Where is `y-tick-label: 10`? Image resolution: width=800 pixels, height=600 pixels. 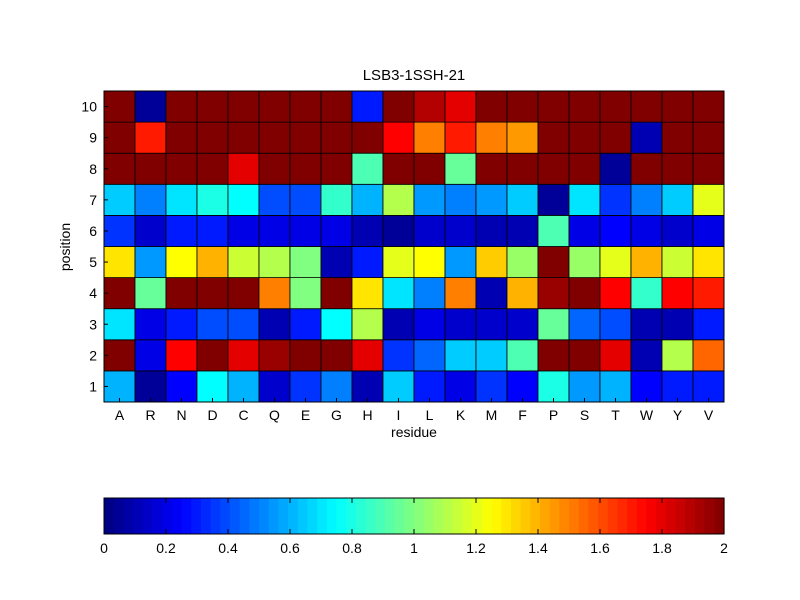 y-tick-label: 10 is located at coordinates (89, 107).